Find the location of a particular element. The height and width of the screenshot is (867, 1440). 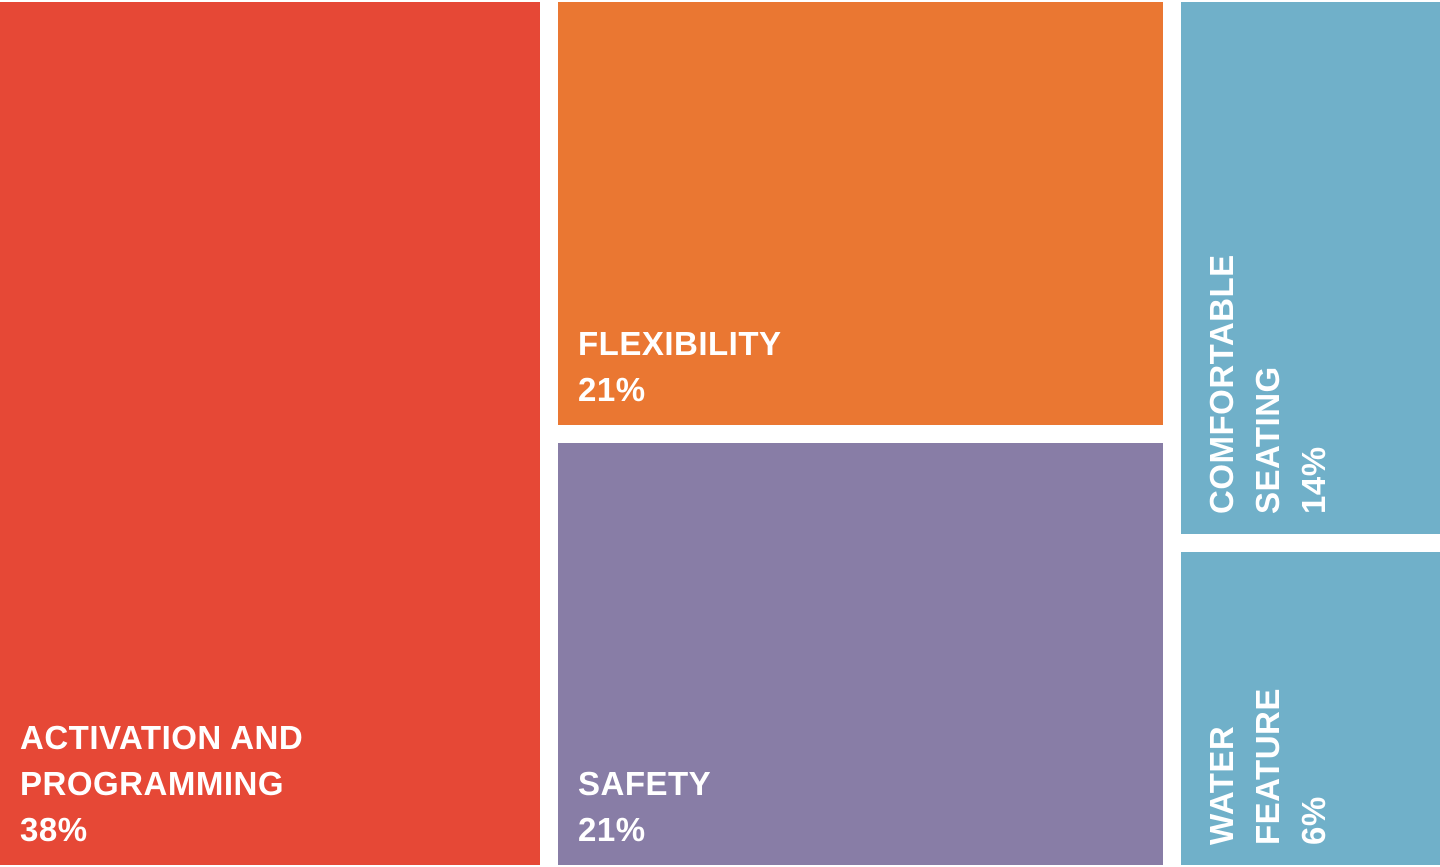

tile-text: WATER FEATURE 6% is located at coordinates (1268, 766).